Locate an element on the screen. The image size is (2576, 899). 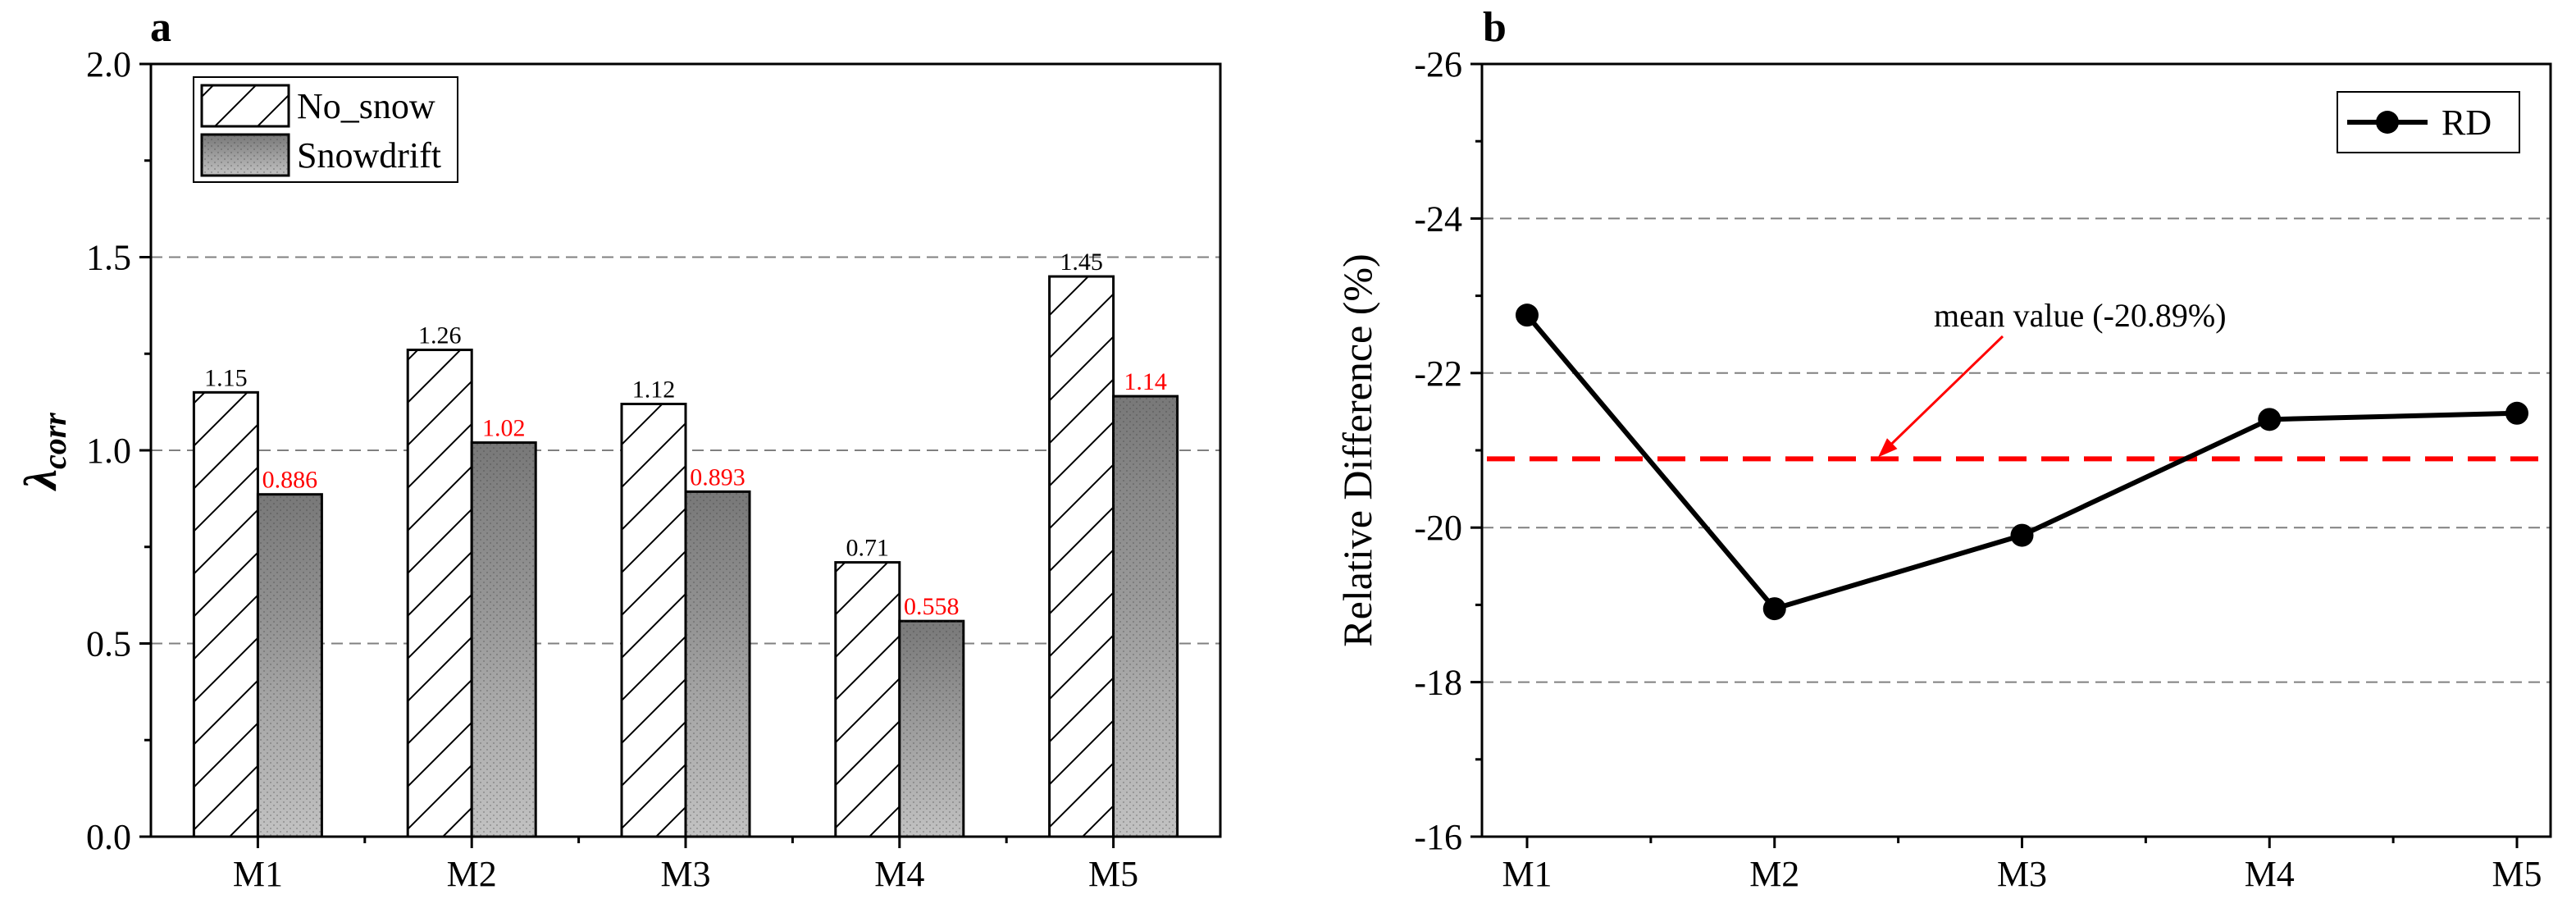
panel-a-x-axis: M1 M2 M3 M4 M5 is located at coordinates (685, 865).